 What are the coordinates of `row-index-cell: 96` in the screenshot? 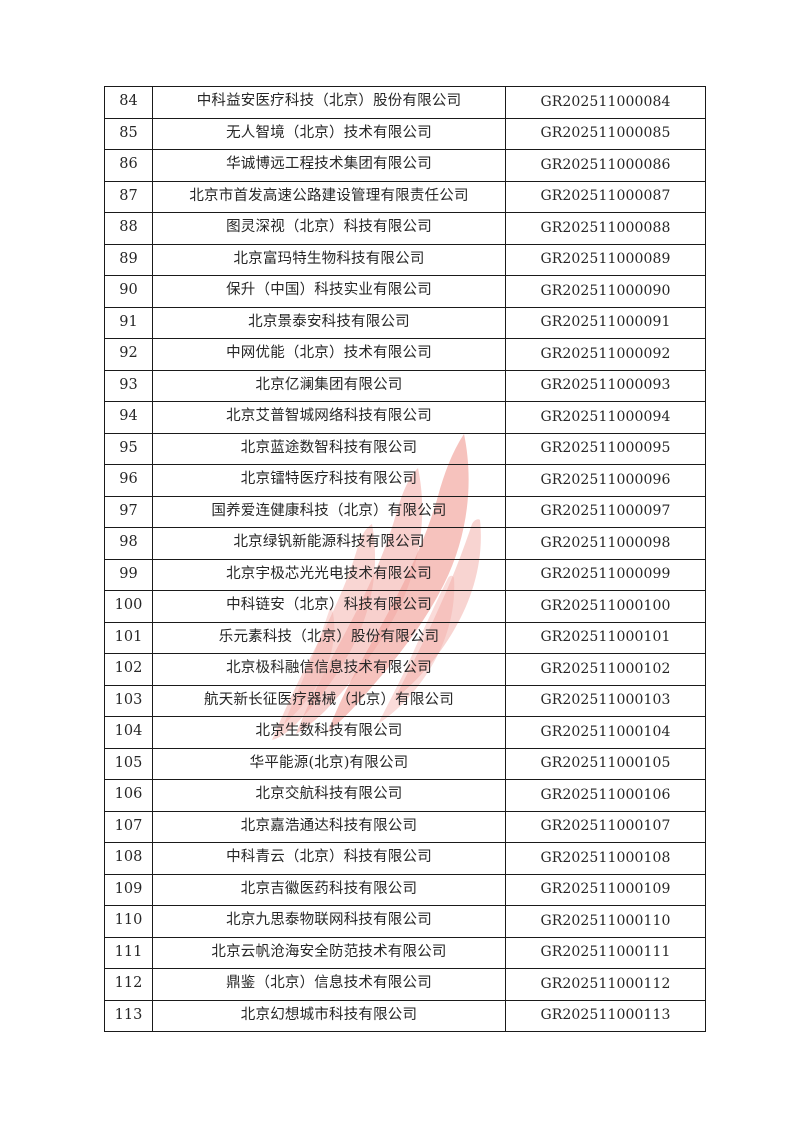 It's located at (128, 480).